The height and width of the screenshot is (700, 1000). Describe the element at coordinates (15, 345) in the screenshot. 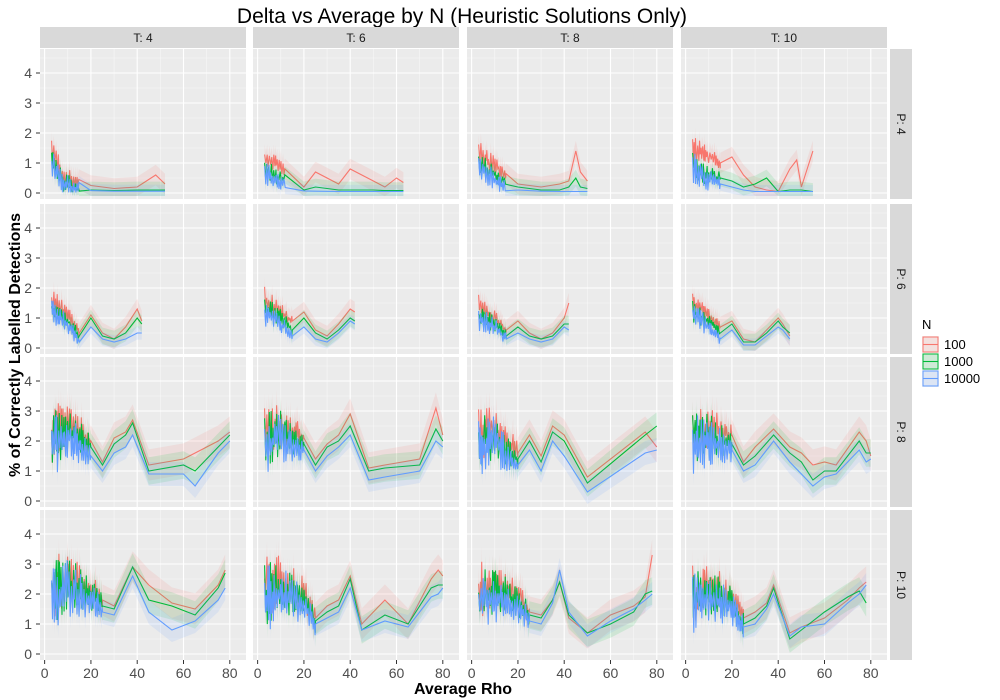

I see `y-axis-title: % of Correctly Labelled Detections` at that location.